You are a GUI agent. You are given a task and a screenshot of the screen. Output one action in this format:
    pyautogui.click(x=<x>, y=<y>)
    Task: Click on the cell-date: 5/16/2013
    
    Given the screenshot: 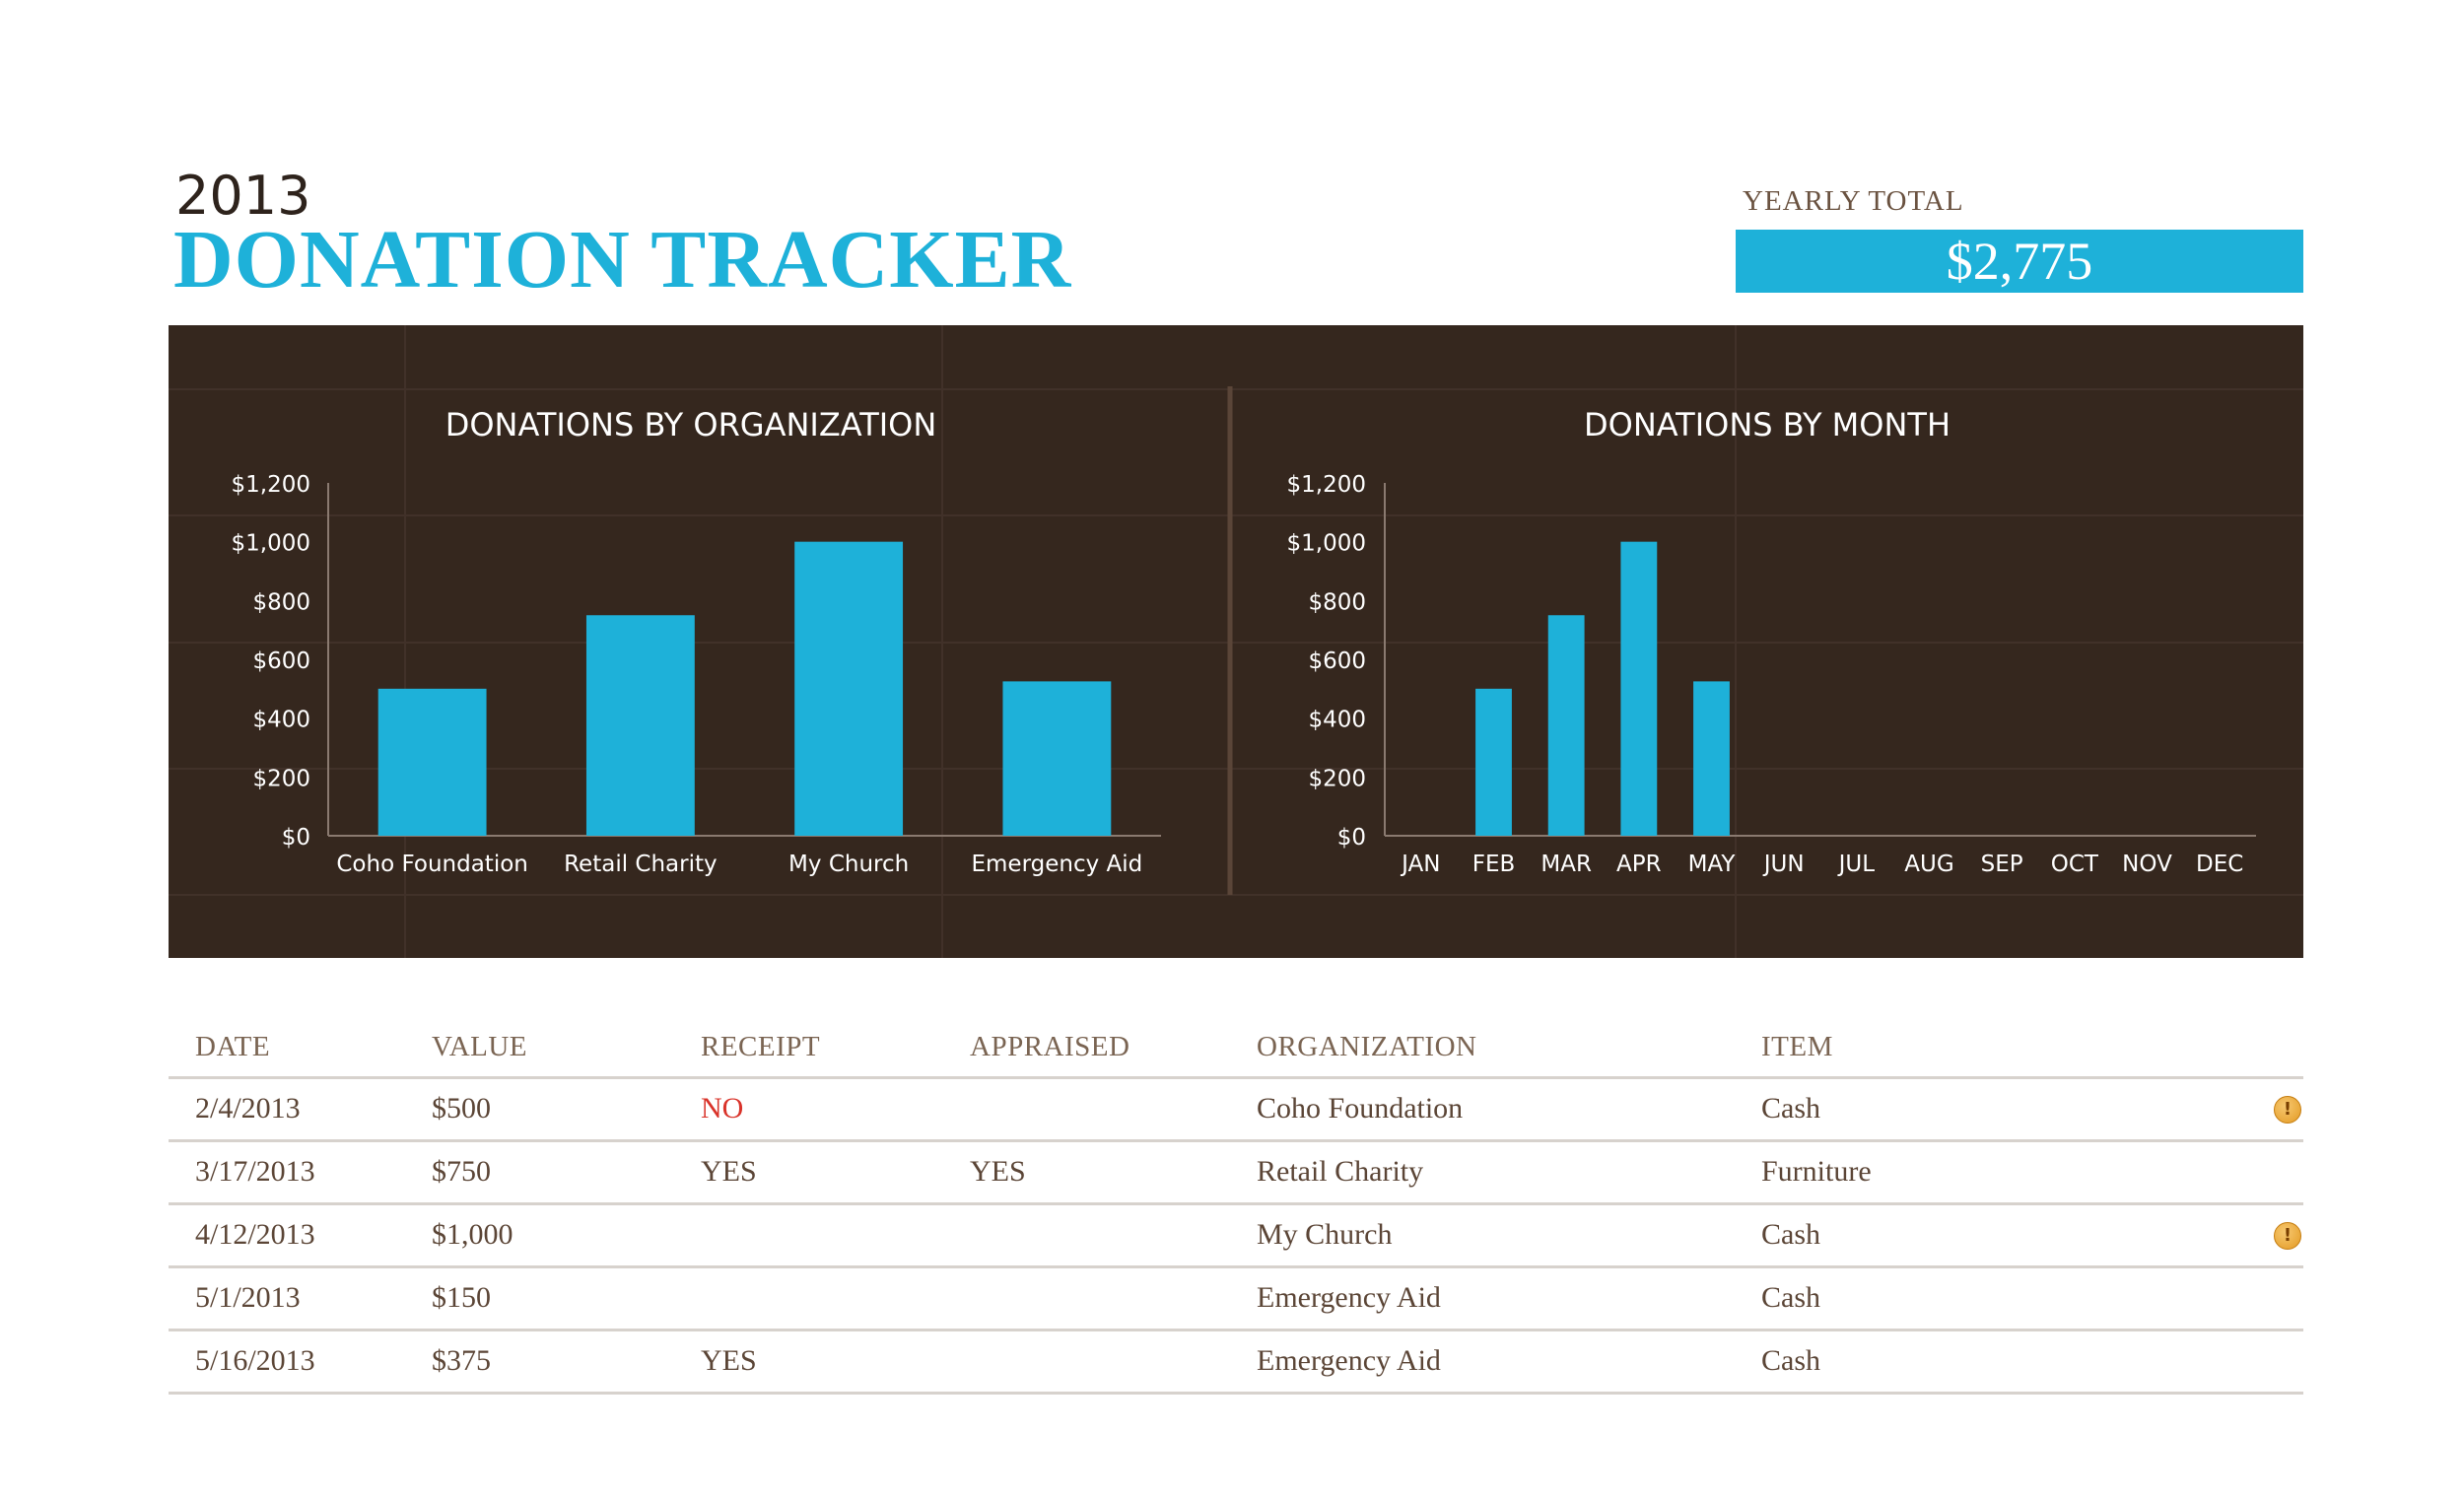 What is the action you would take?
    pyautogui.click(x=255, y=1360)
    